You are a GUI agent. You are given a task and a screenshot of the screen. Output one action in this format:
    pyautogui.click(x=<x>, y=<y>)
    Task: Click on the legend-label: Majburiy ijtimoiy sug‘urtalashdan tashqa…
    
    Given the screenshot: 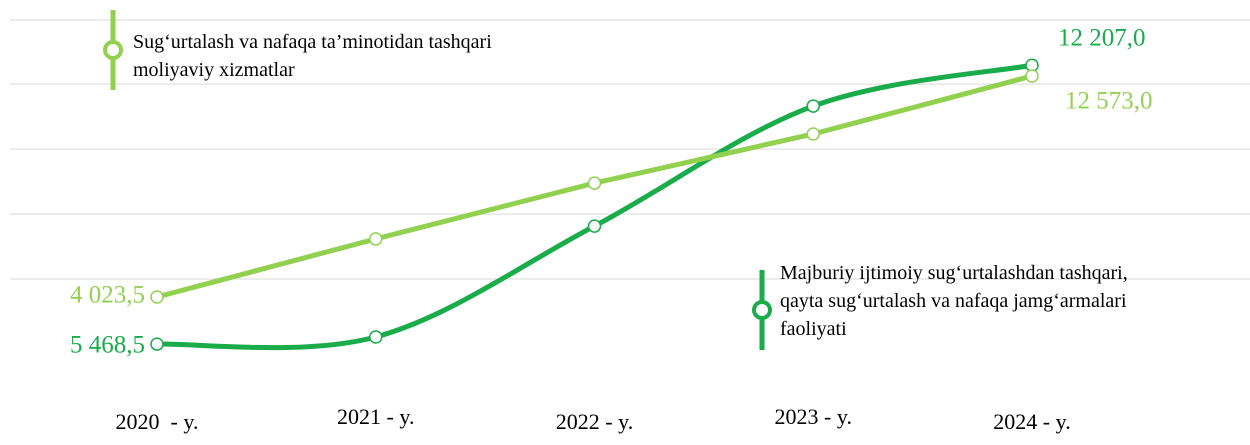 What is the action you would take?
    pyautogui.click(x=954, y=301)
    